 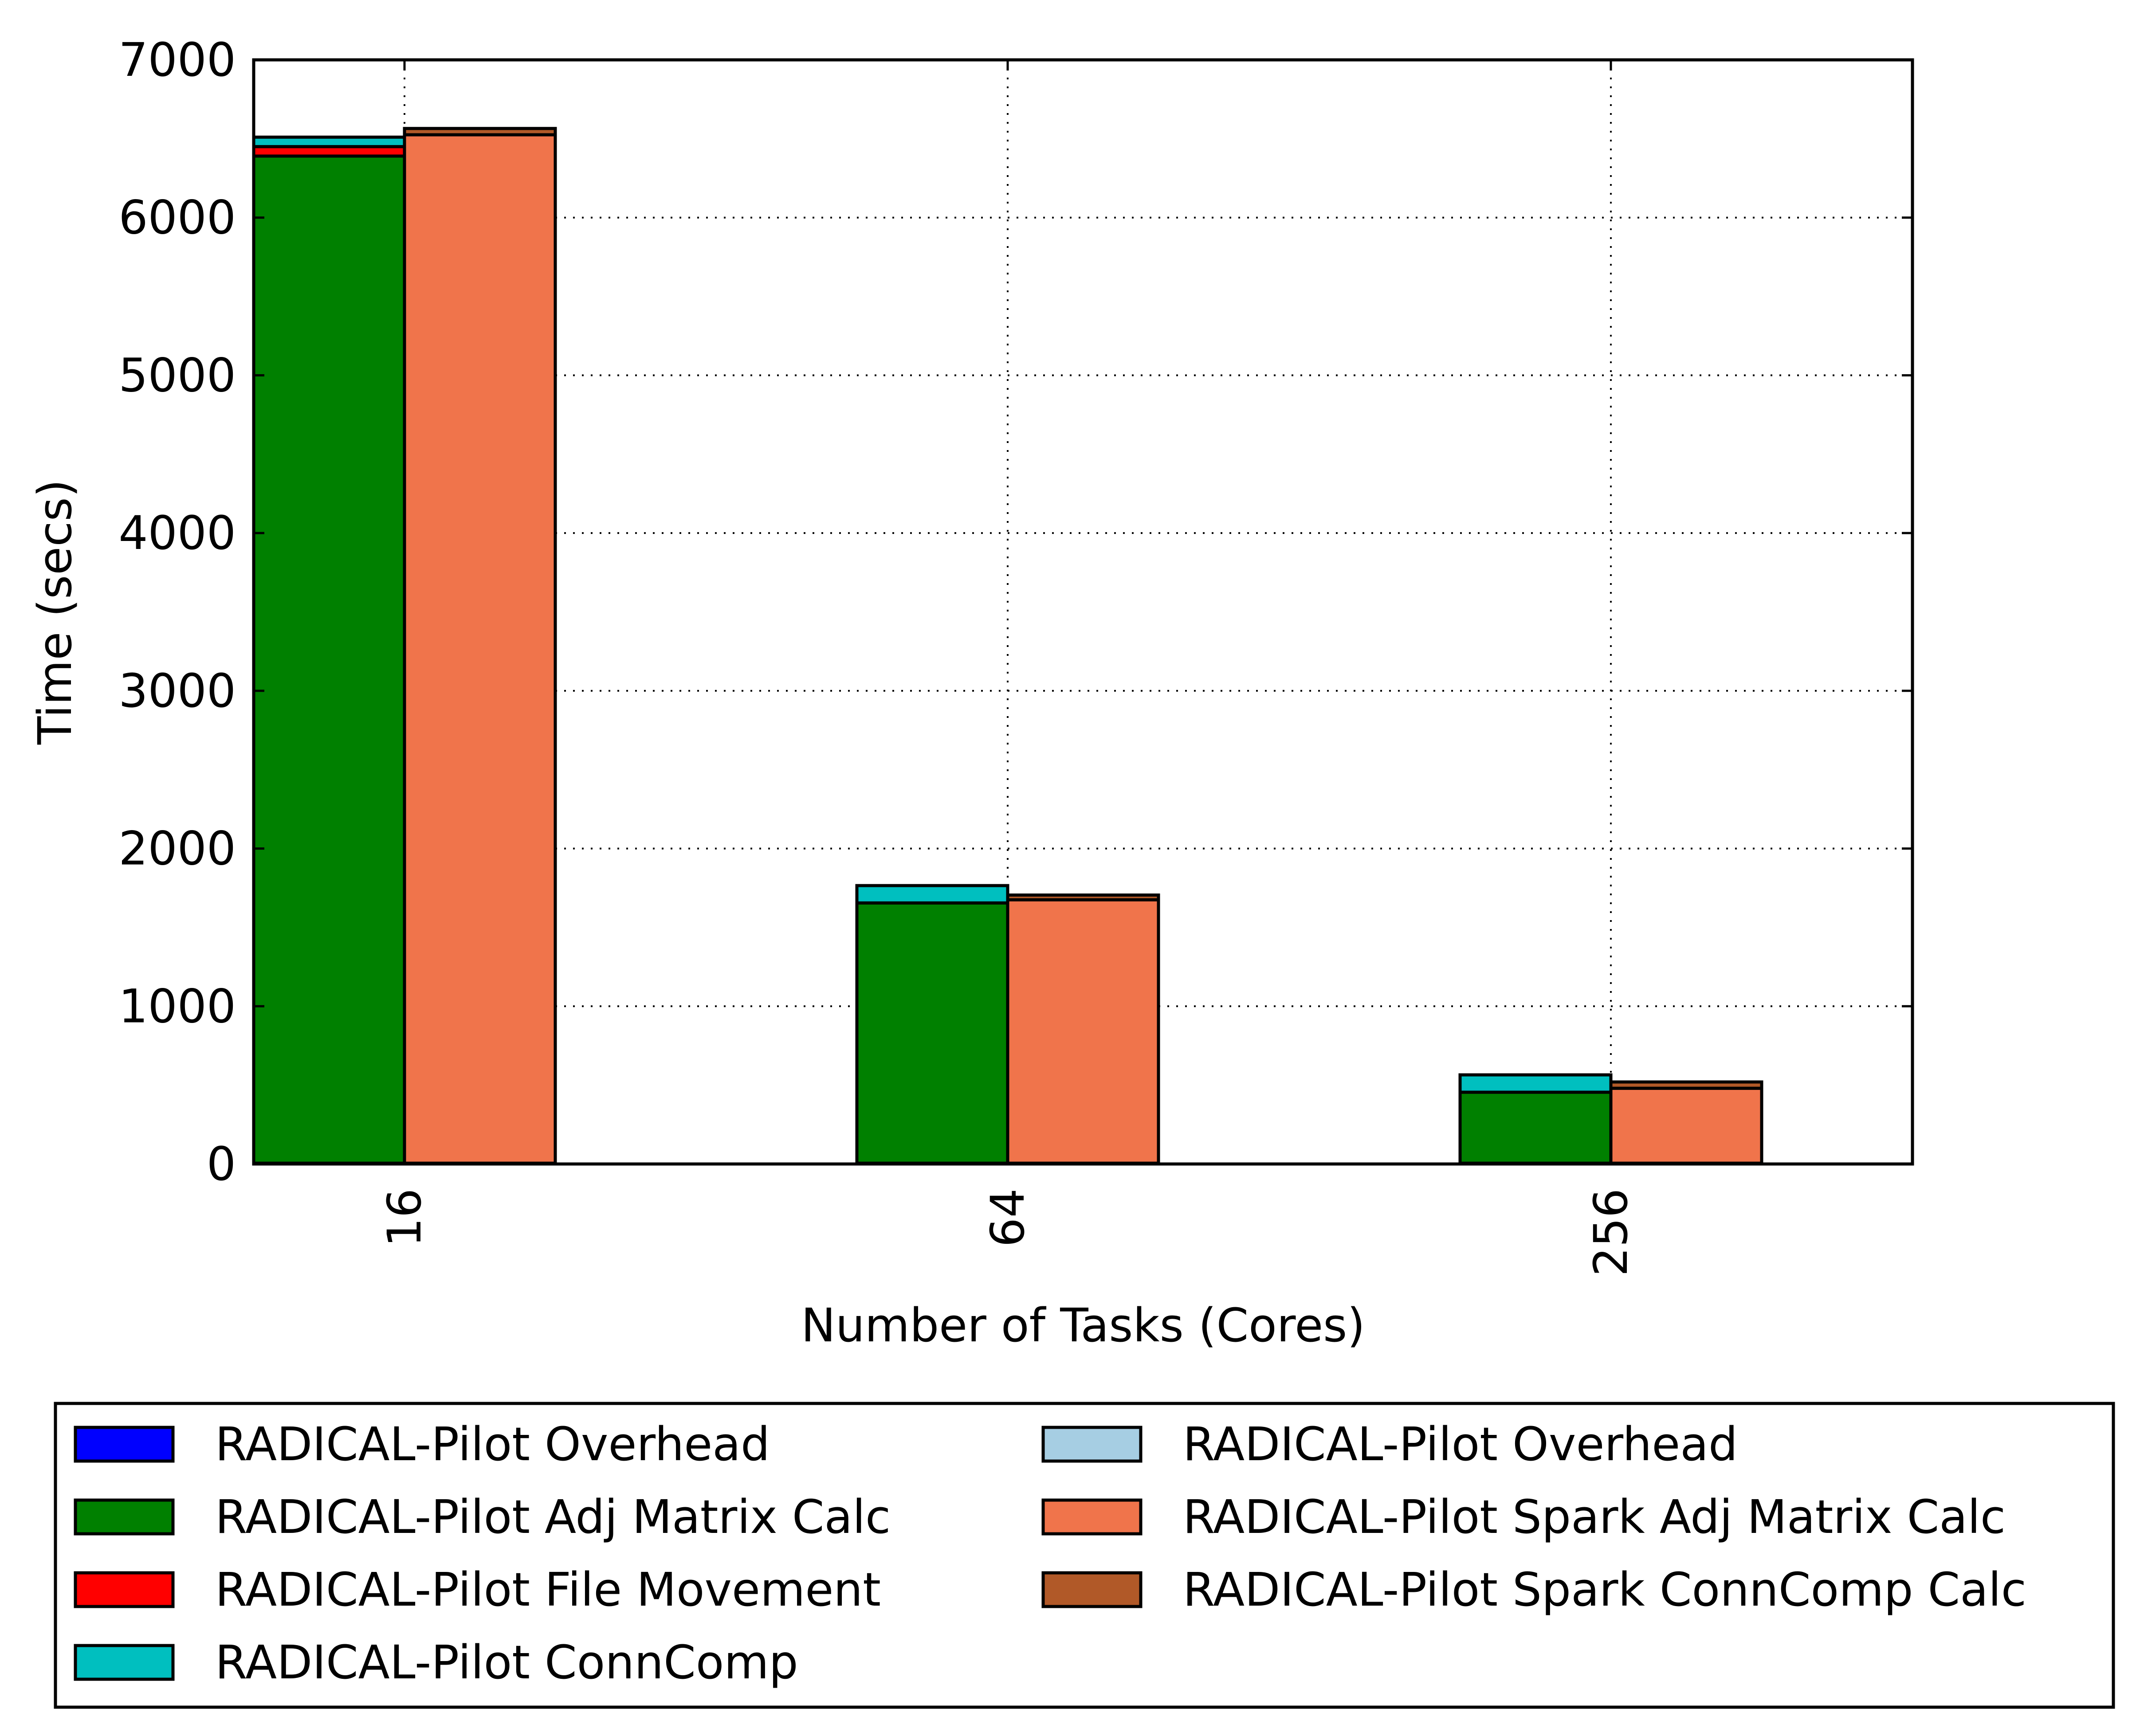 I want to click on x-tick-label: 64, so click(x=1008, y=1217).